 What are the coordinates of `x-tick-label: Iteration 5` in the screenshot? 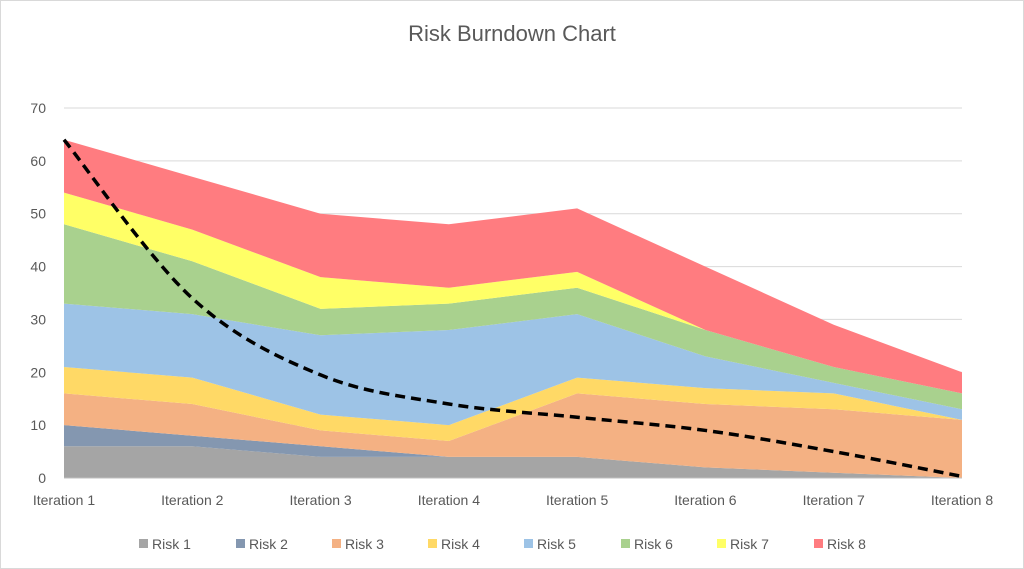 It's located at (577, 500).